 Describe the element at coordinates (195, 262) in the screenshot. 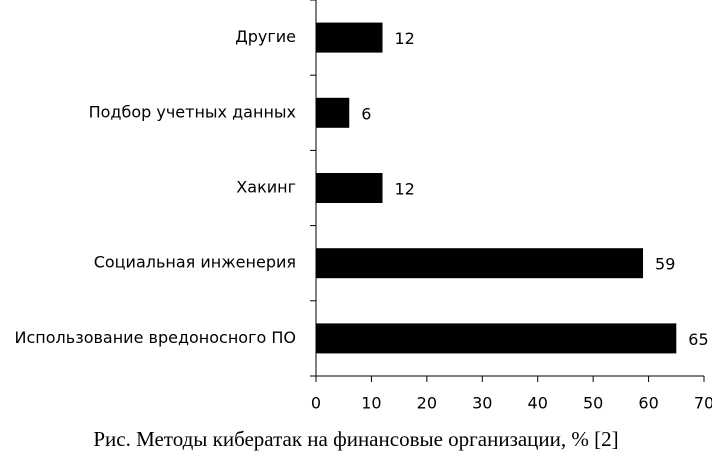

I see `y-tick-label: Социальная инженерия` at that location.